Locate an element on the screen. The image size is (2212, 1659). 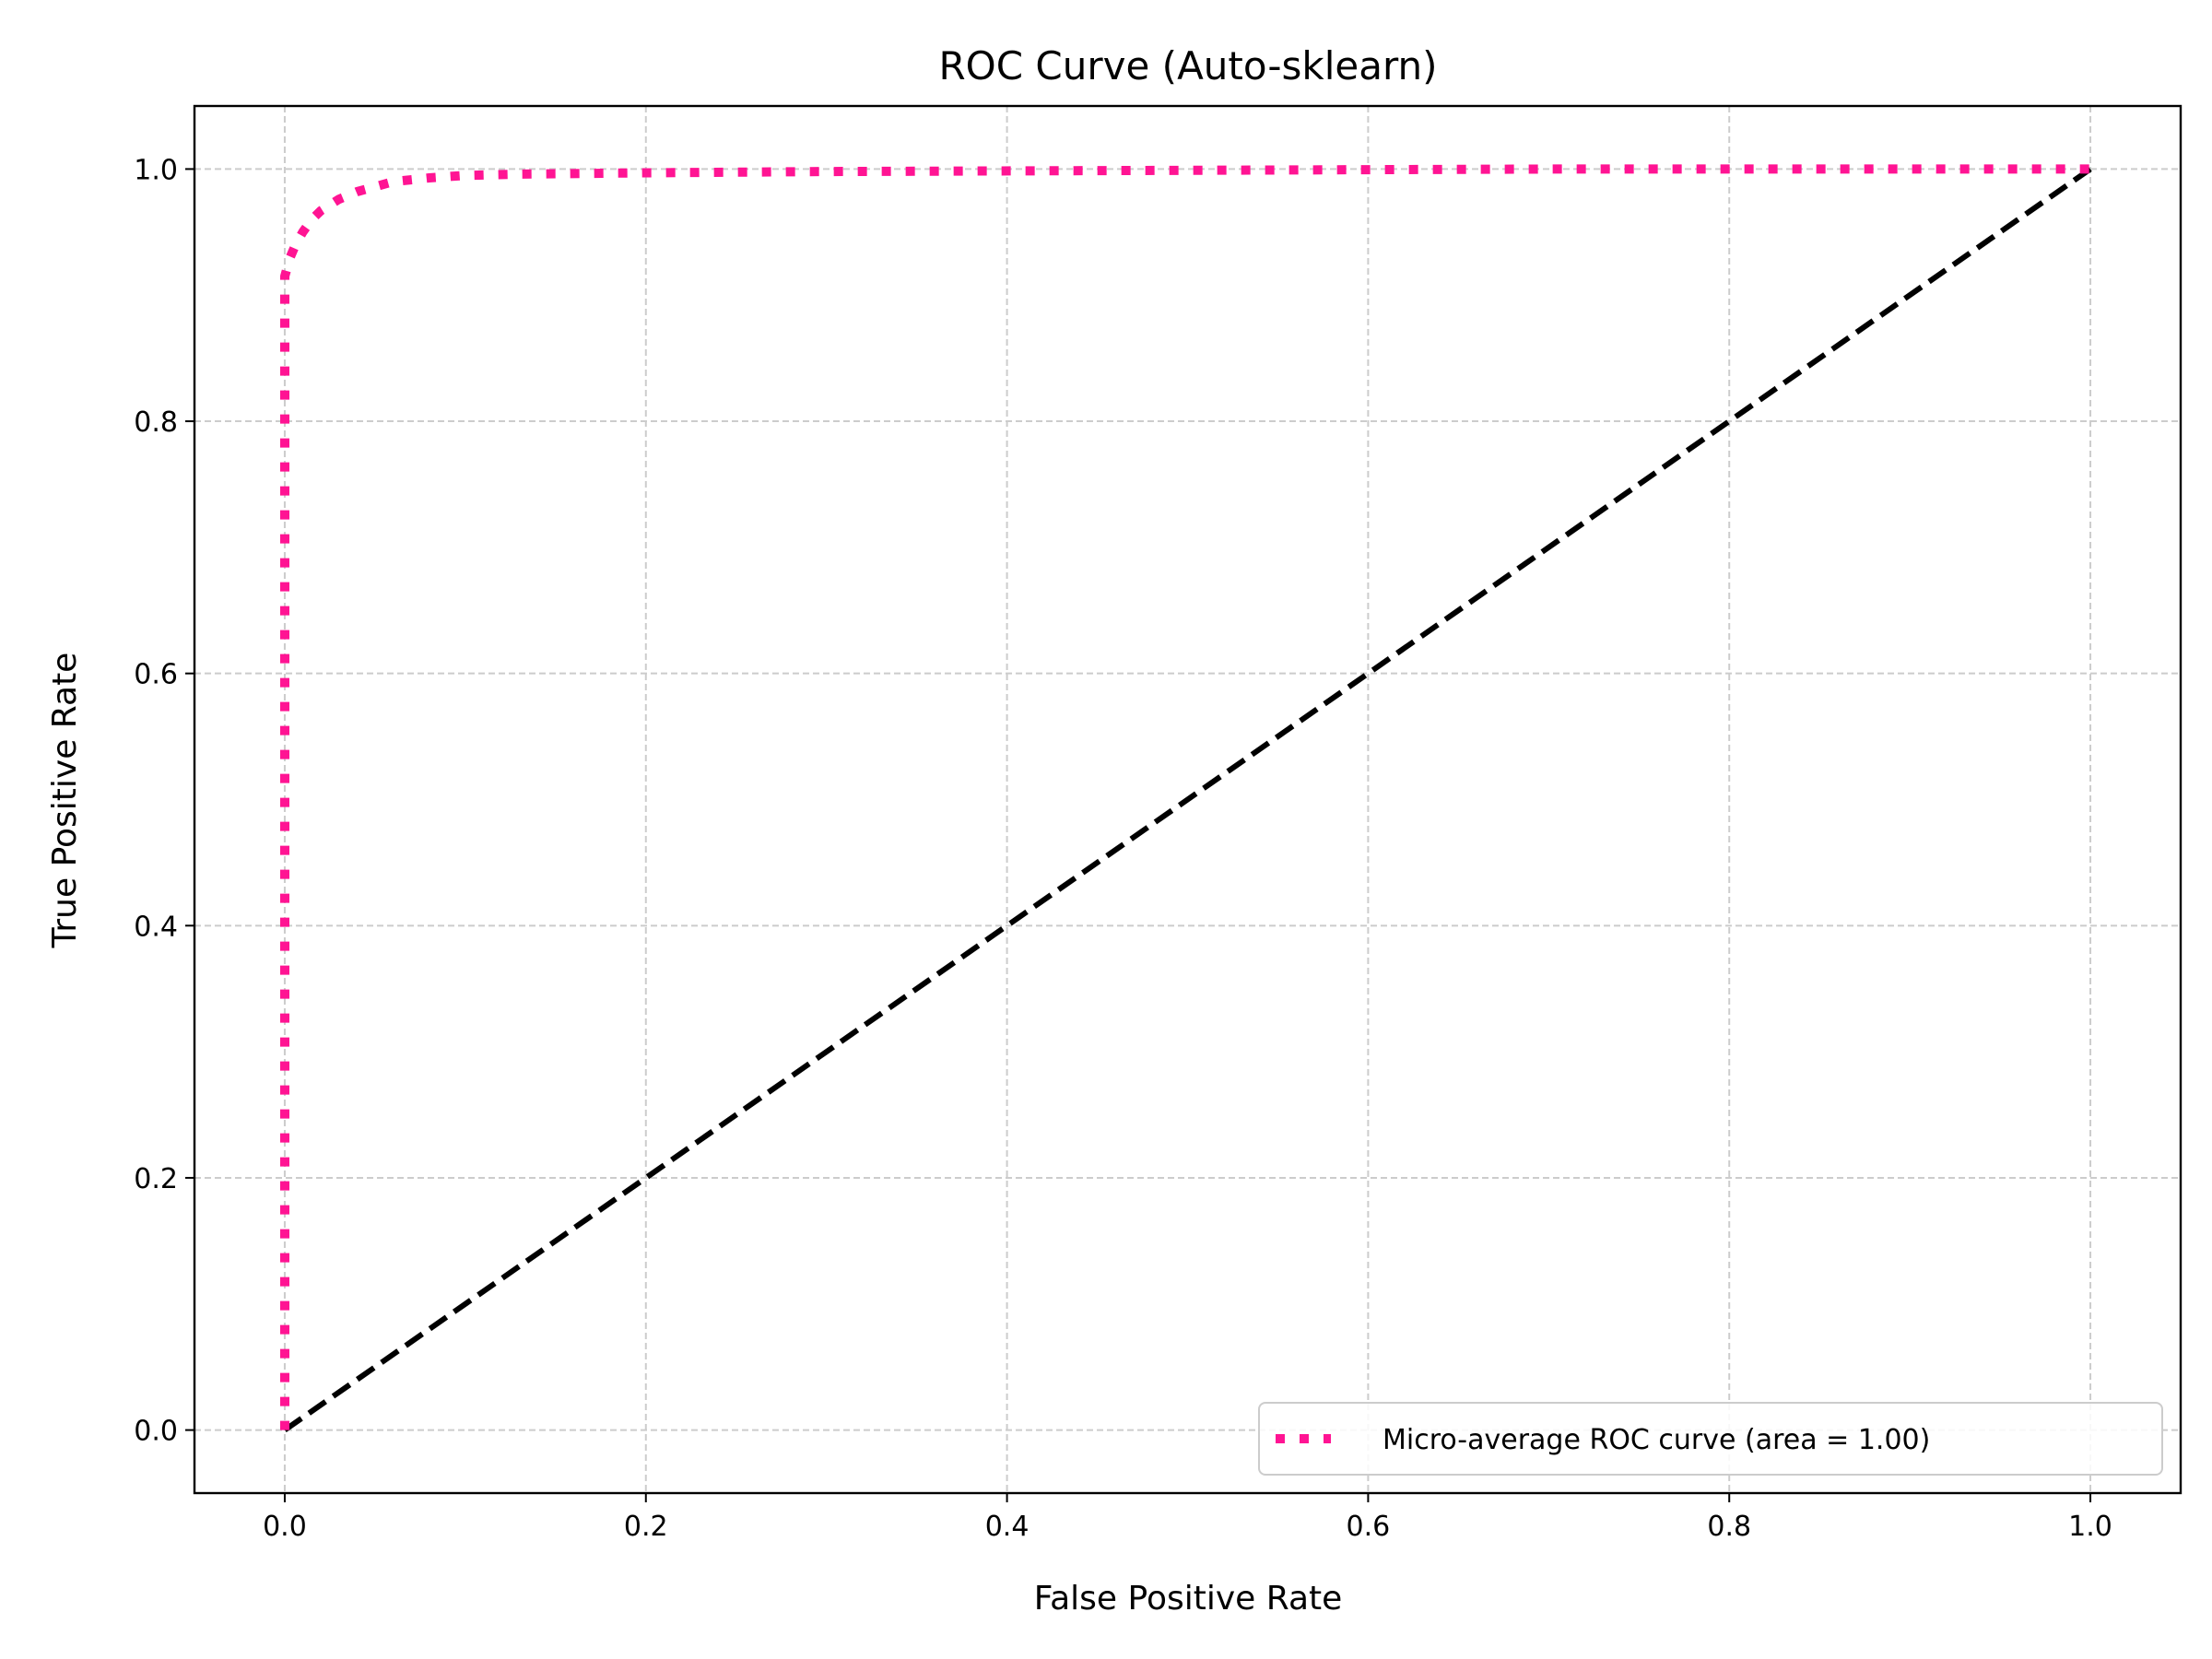
y-axis-label: True Positive Rate is located at coordinates (65, 801).